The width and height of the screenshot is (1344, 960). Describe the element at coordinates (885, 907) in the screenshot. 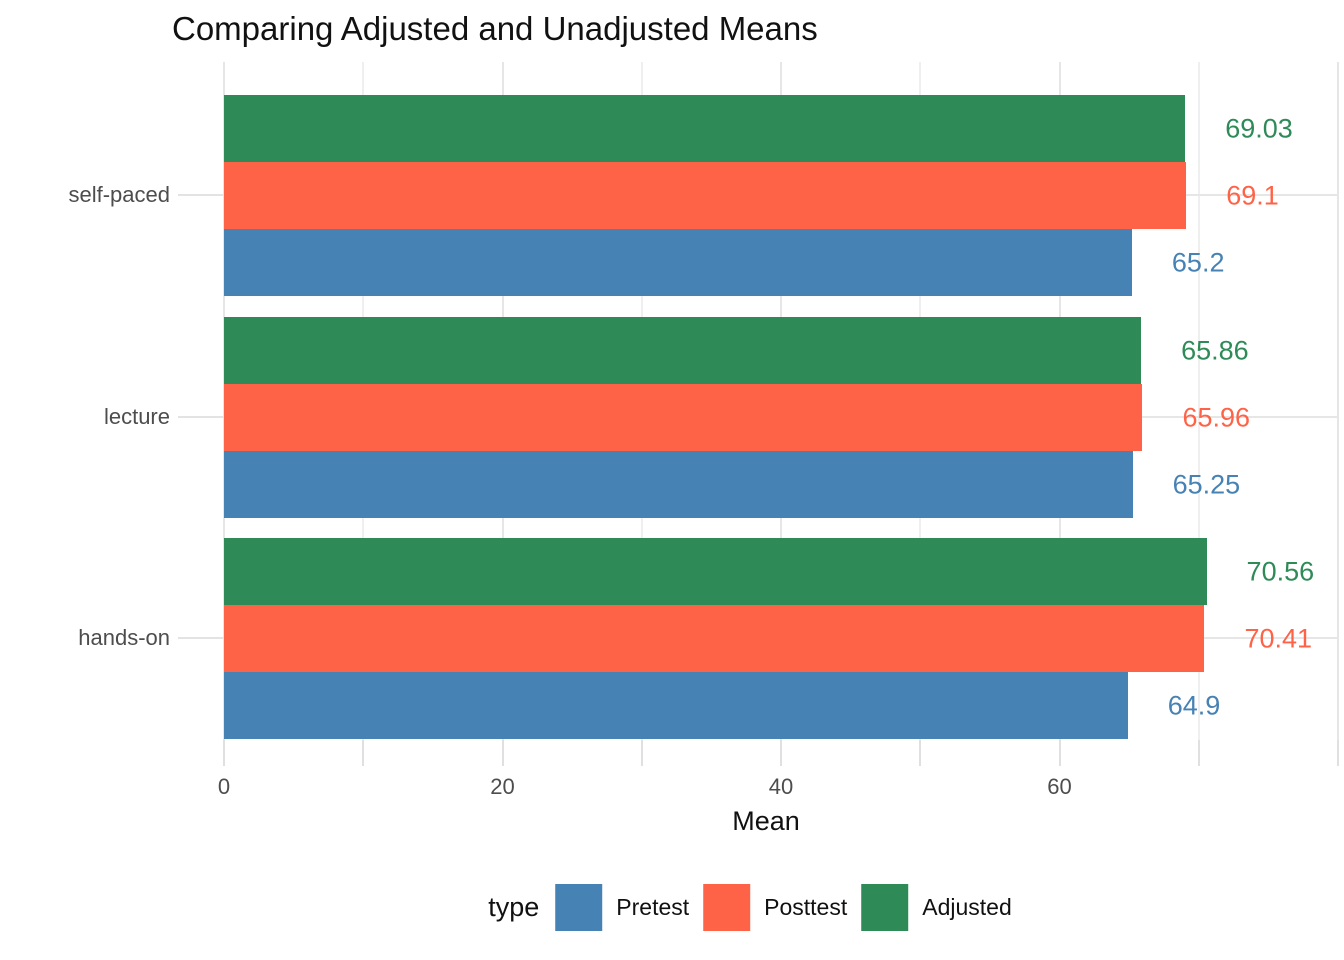

I see `legend-swatch-adjusted` at that location.